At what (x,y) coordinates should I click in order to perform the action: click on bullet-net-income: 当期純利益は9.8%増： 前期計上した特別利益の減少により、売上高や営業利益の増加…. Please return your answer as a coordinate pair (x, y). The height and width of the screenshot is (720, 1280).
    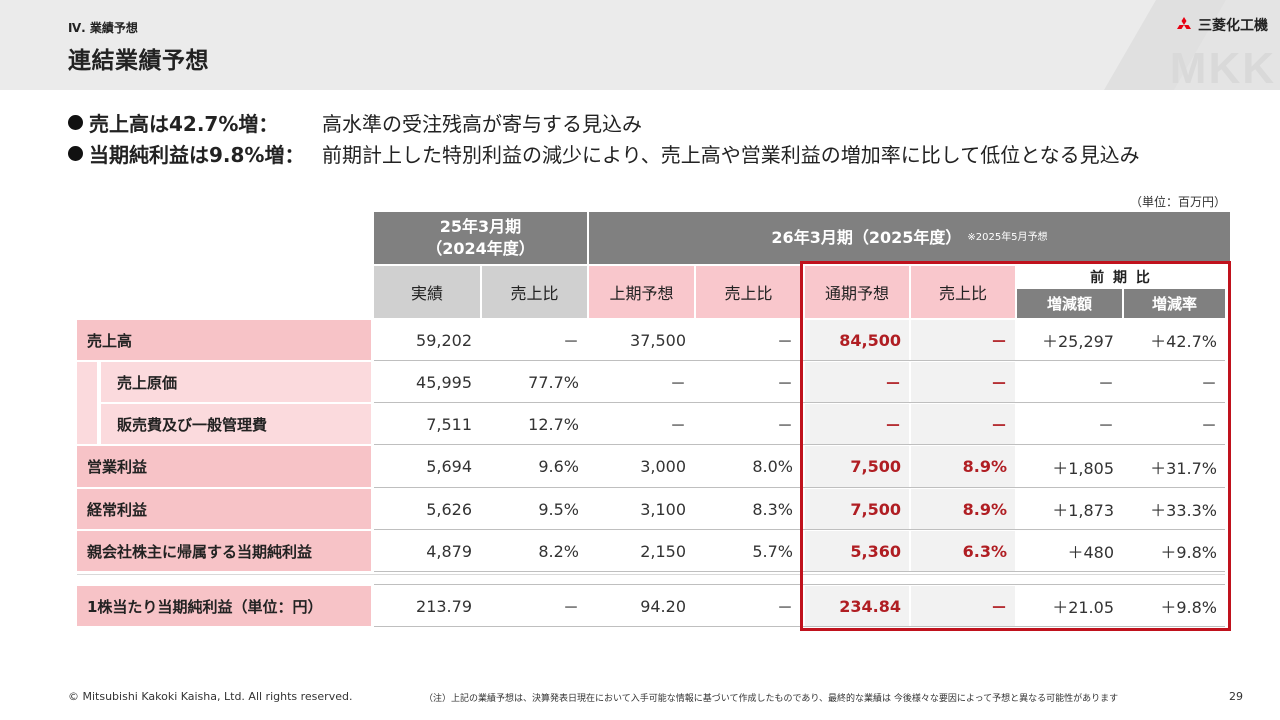
    Looking at the image, I should click on (604, 153).